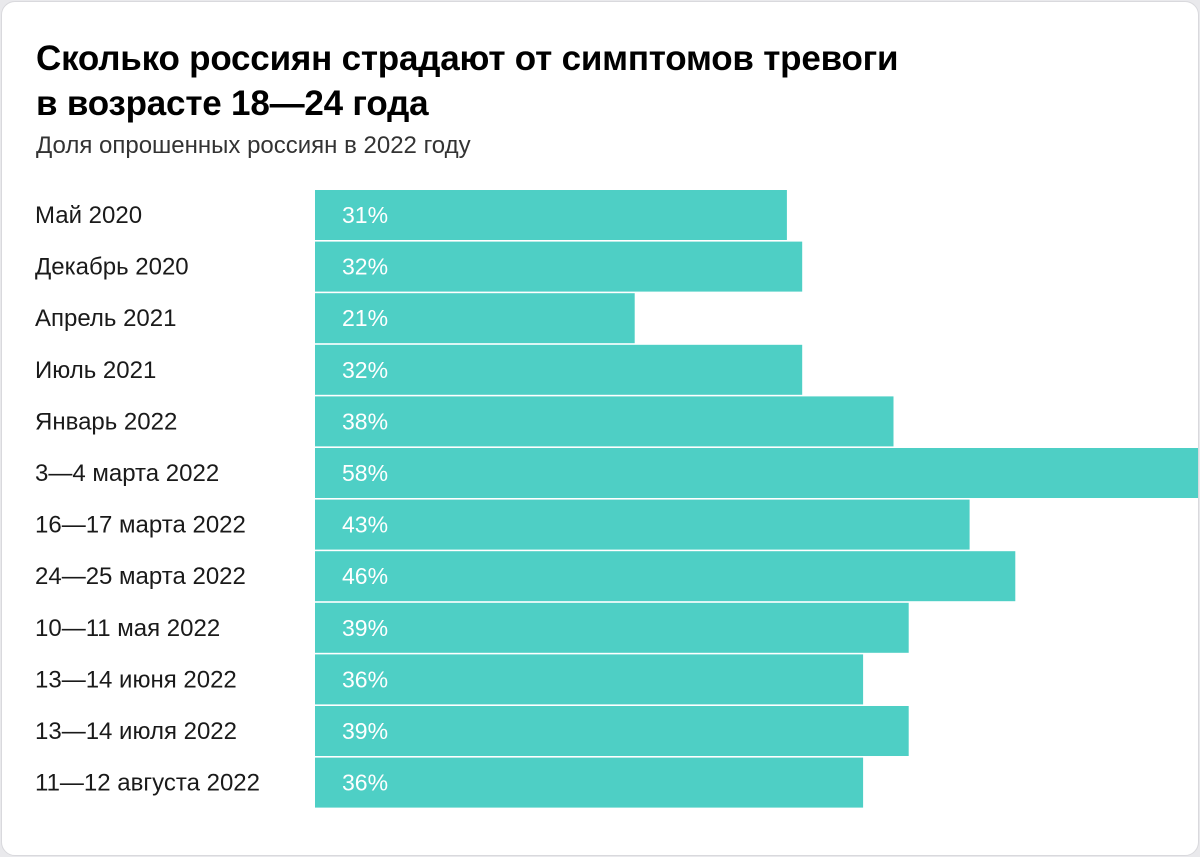 This screenshot has height=857, width=1200. Describe the element at coordinates (365, 267) in the screenshot. I see `value-label-1: 32%` at that location.